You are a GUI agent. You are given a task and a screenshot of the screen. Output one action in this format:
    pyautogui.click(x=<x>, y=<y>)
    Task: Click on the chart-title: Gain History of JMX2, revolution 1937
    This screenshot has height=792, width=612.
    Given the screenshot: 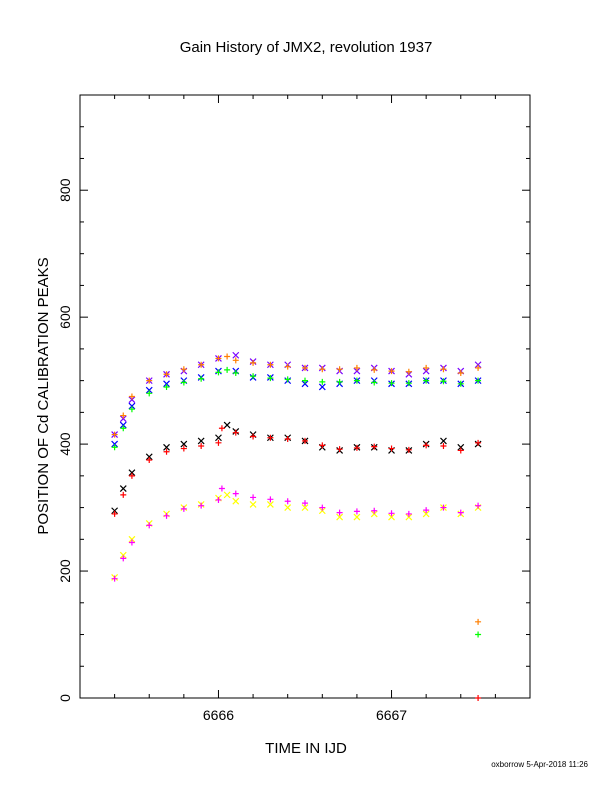 What is the action you would take?
    pyautogui.click(x=306, y=47)
    